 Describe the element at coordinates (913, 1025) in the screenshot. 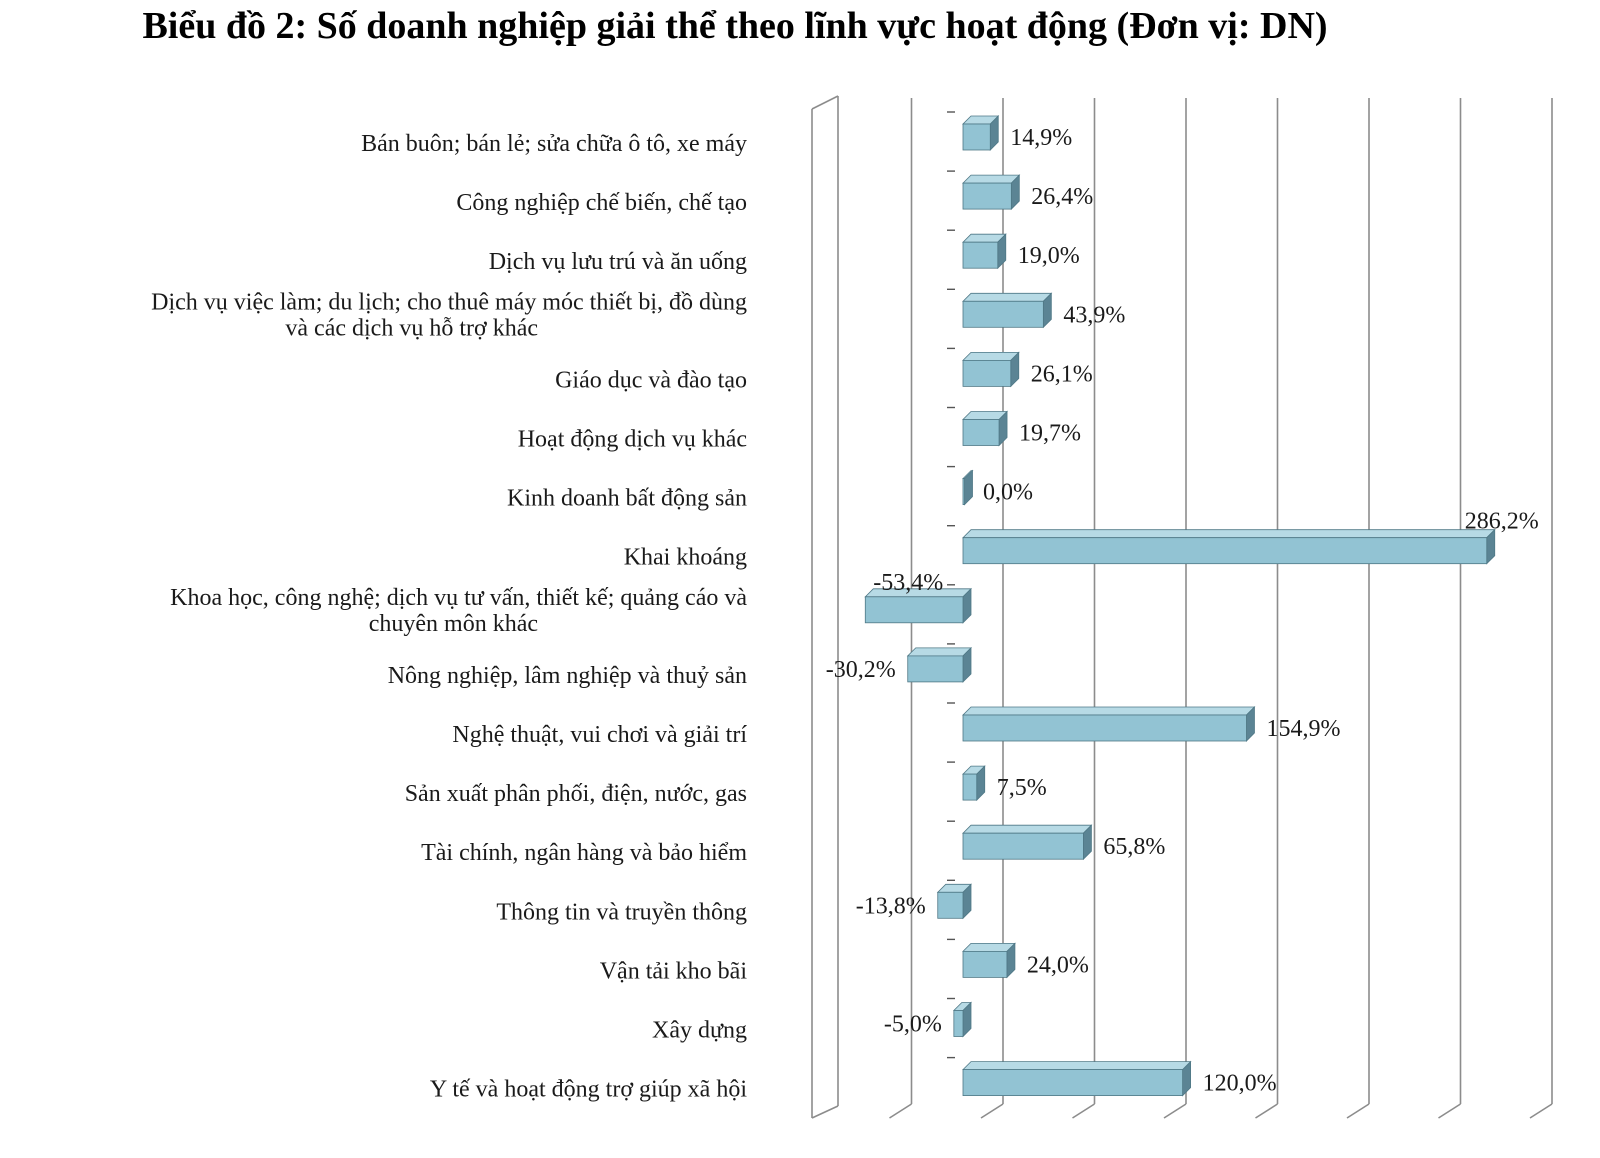

I see `value-label: -5,0%` at that location.